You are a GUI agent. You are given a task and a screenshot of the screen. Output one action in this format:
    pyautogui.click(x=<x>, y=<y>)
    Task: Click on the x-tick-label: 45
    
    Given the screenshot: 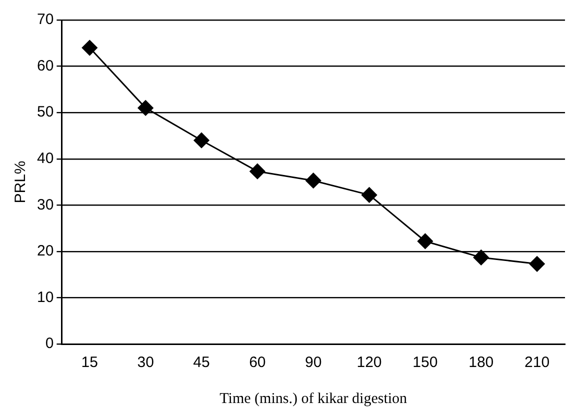 What is the action you would take?
    pyautogui.click(x=201, y=363)
    